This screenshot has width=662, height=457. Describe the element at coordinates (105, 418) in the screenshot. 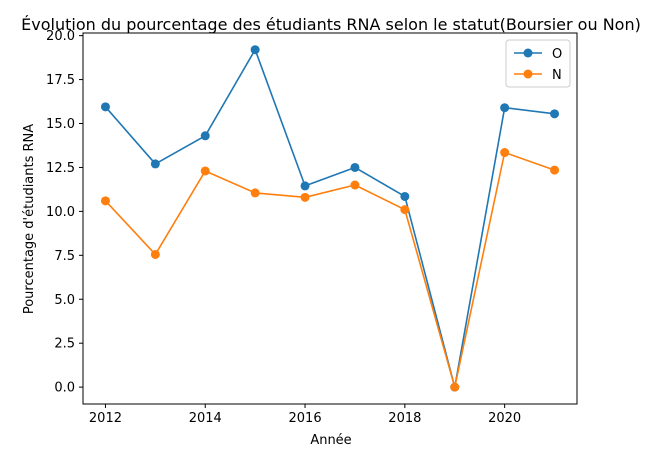

I see `x-tick-label: 2012` at that location.